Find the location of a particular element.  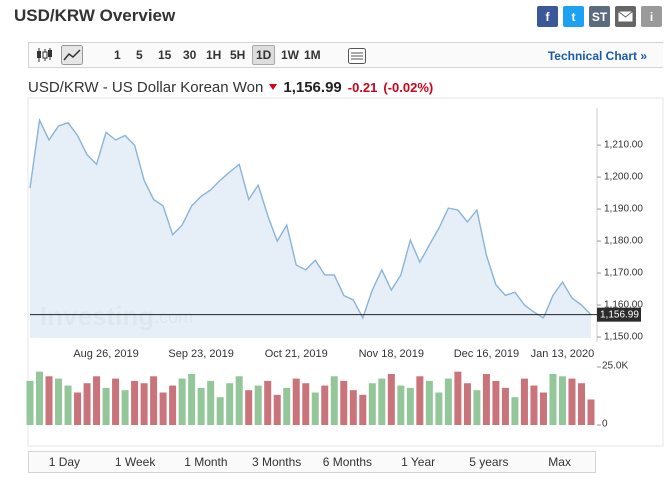

y-tick-label: 1,150.00 is located at coordinates (623, 337).